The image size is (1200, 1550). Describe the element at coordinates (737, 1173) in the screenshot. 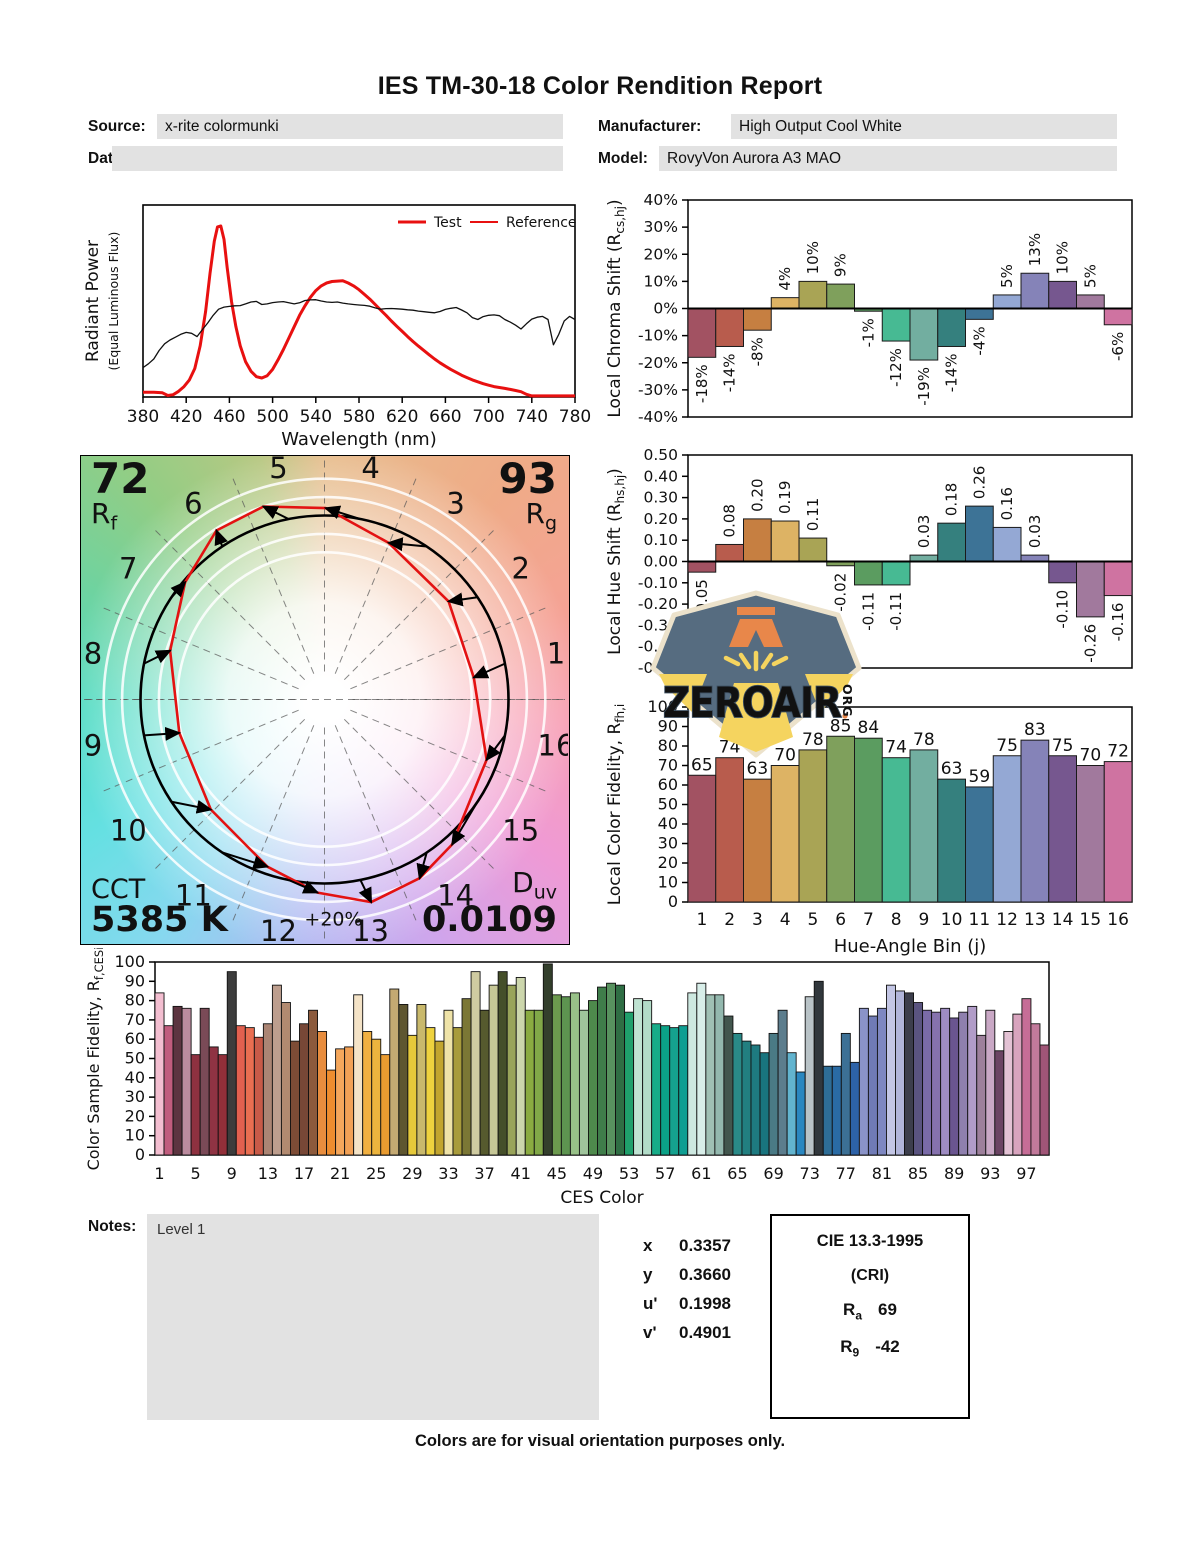

I see `svg-text: 65` at that location.